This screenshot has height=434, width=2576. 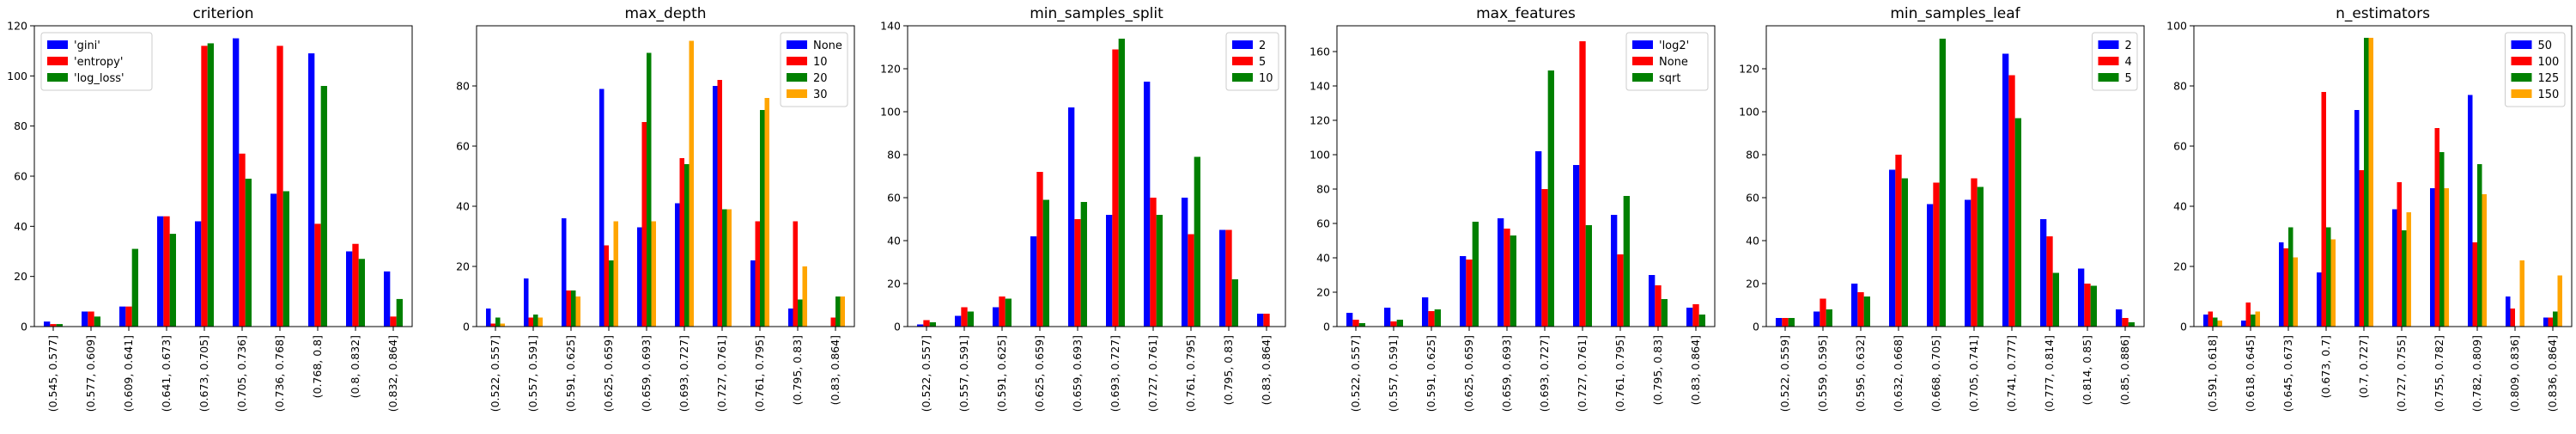 What do you see at coordinates (532, 373) in the screenshot?
I see `x-tick-label: (0.557, 0.591]` at bounding box center [532, 373].